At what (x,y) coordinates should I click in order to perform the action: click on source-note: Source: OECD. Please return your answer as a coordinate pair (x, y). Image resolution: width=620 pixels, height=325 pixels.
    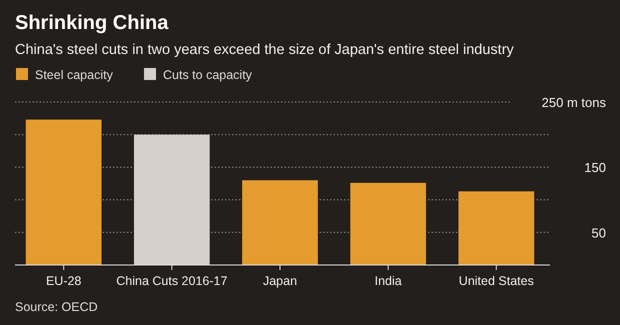
    Looking at the image, I should click on (56, 307).